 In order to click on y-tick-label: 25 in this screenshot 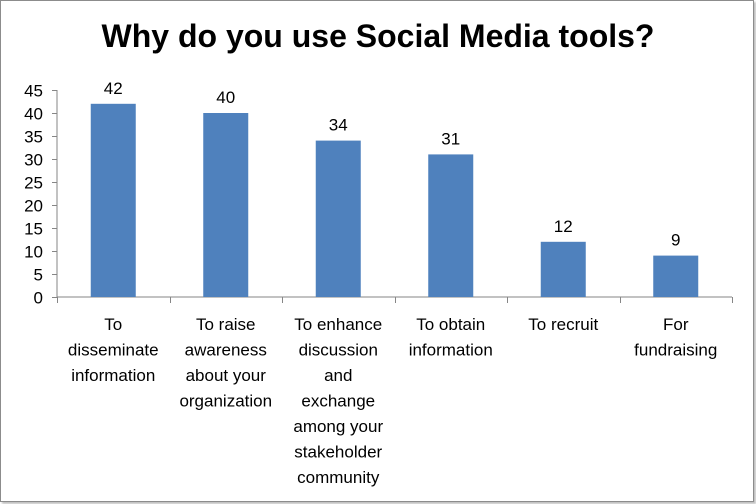, I will do `click(33, 183)`.